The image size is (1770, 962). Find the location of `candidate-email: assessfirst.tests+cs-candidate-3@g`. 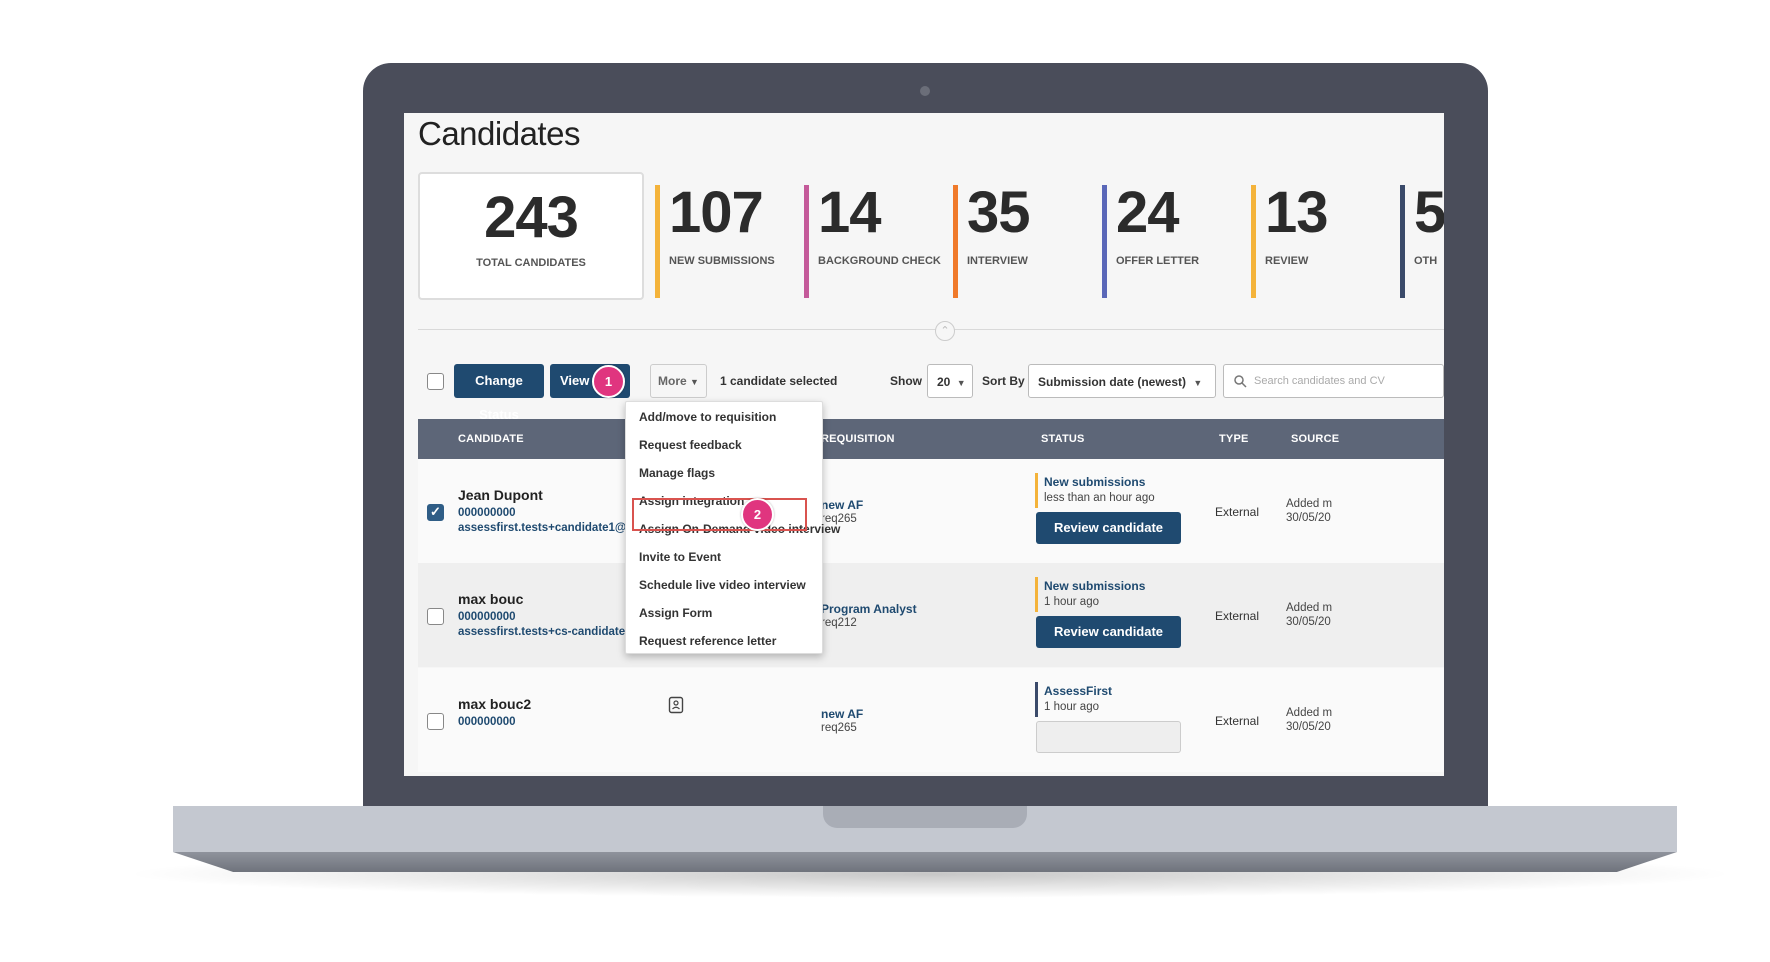

candidate-email: assessfirst.tests+cs-candidate-3@g is located at coordinates (556, 632).